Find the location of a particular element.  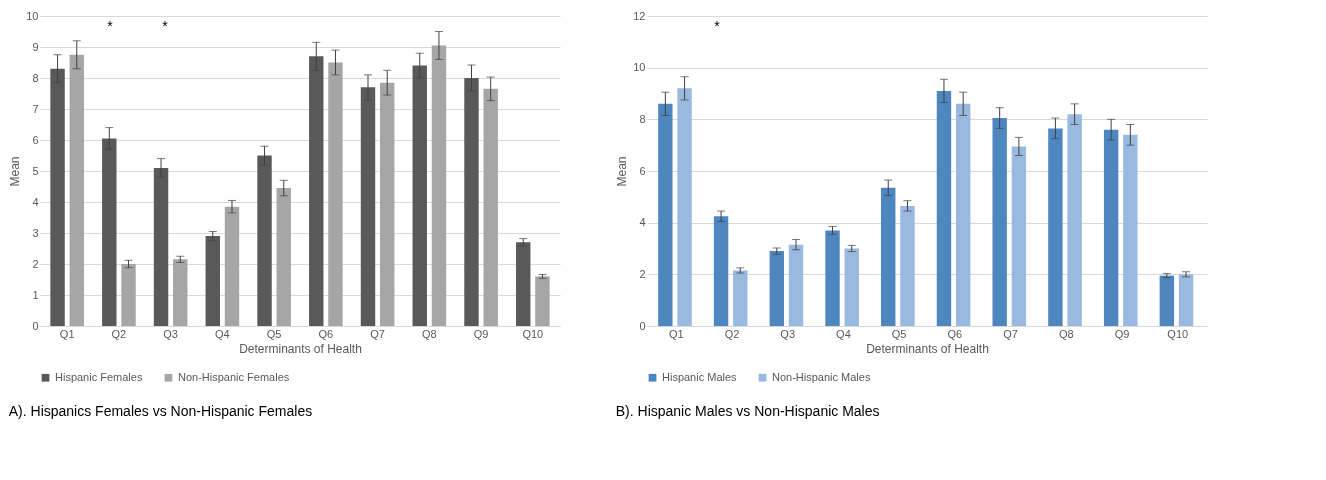

y-tick-label: 5 is located at coordinates (35, 170).